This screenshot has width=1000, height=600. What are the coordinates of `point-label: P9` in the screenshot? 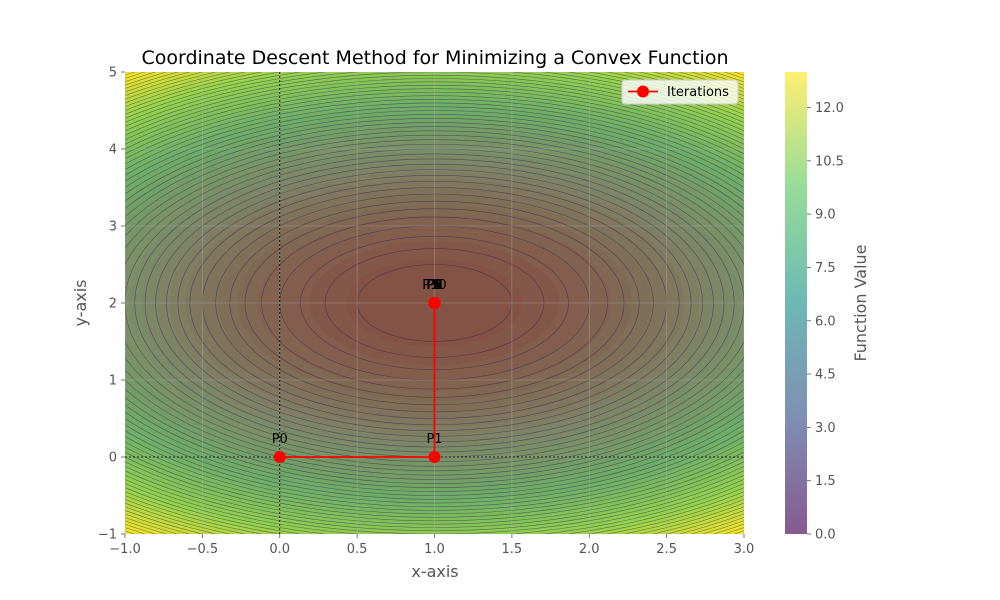 It's located at (434, 285).